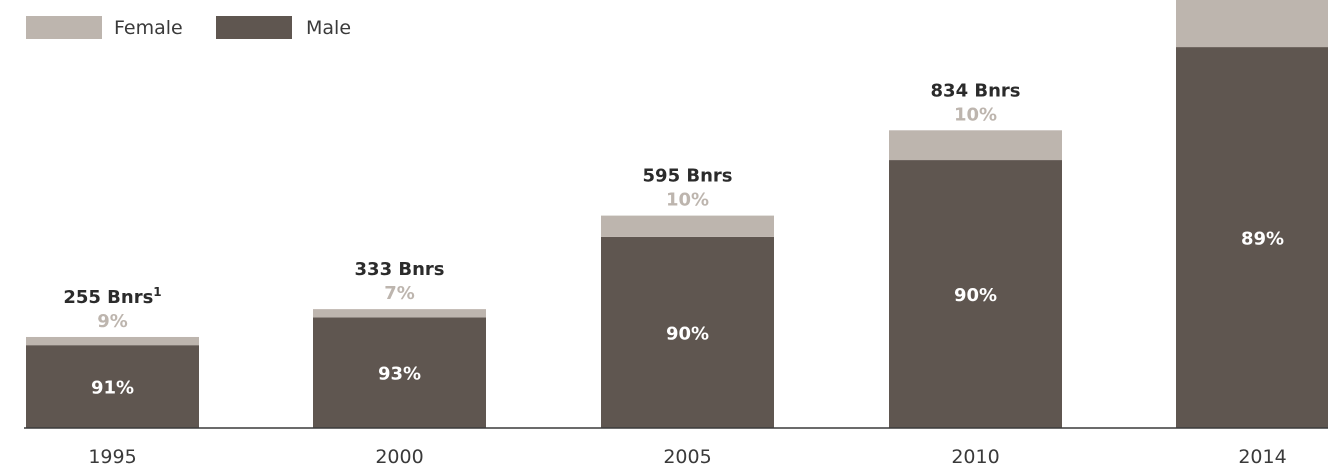 The height and width of the screenshot is (471, 1328). Describe the element at coordinates (64, 27) in the screenshot. I see `legend-female-swatch` at that location.